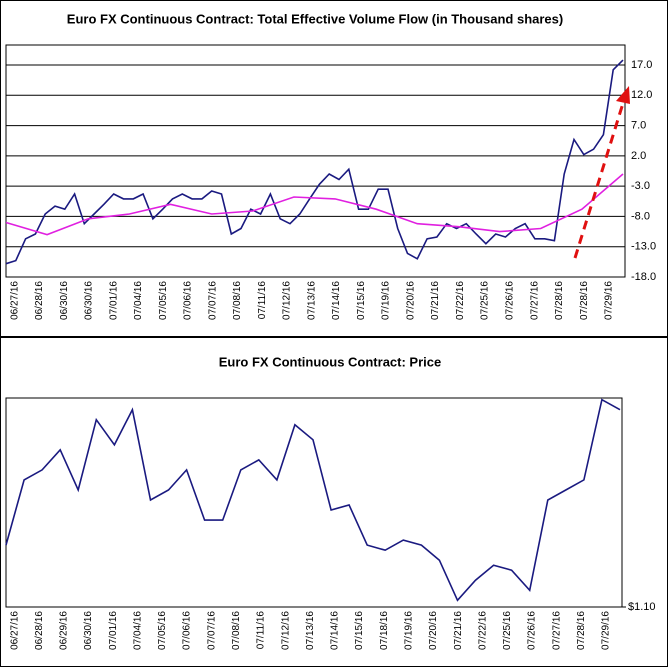  What do you see at coordinates (640, 186) in the screenshot?
I see `y-tick-label: -3.0` at bounding box center [640, 186].